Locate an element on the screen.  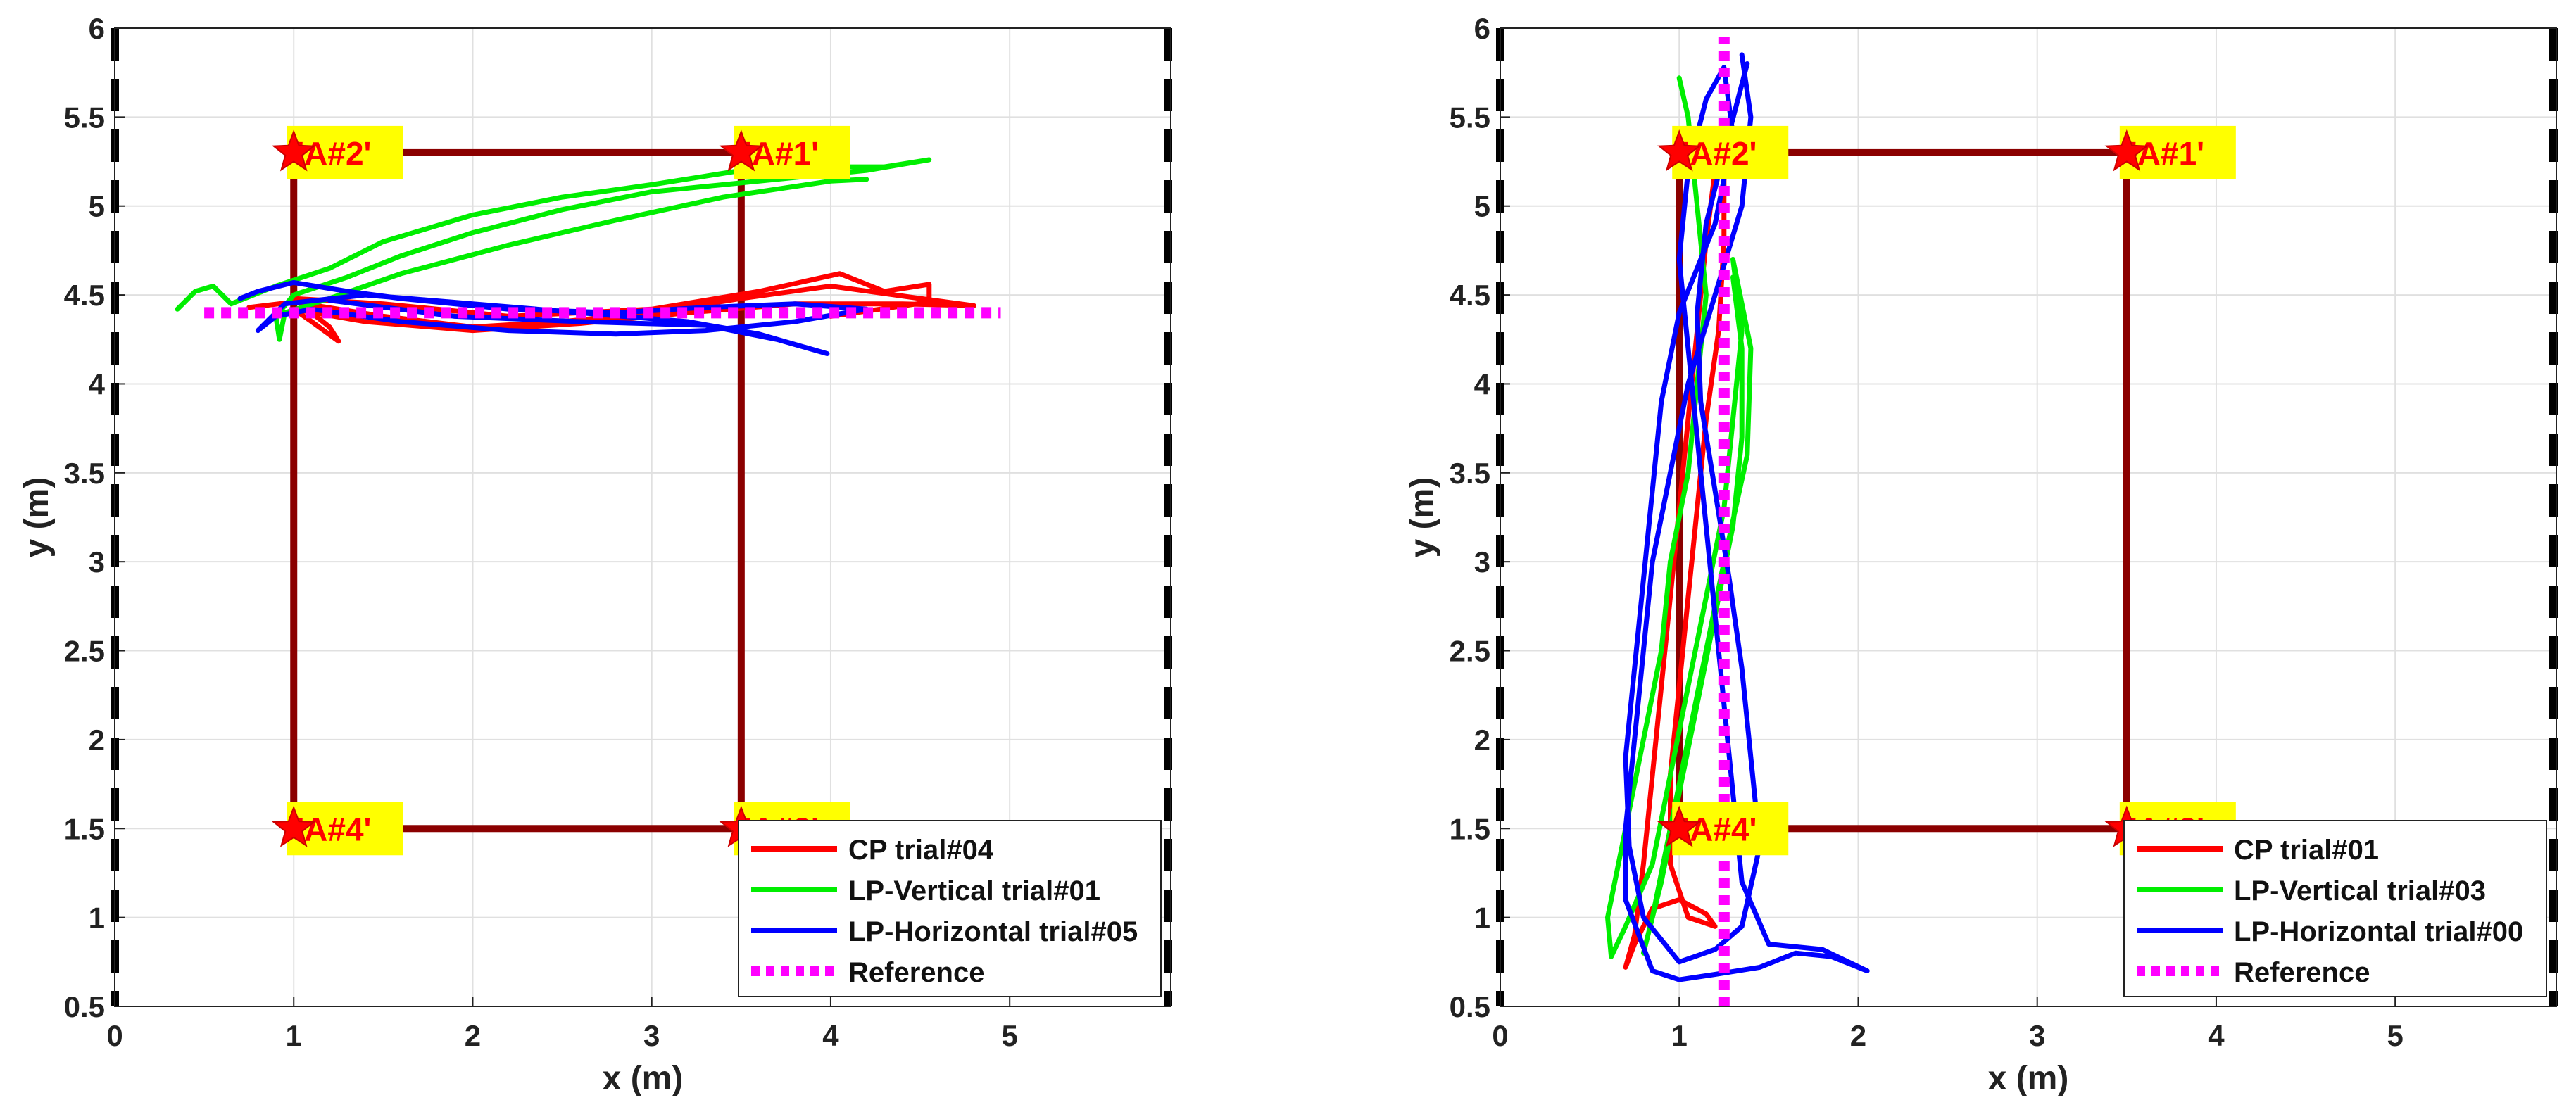
legend-entry: LP-Horizontal trial#05 is located at coordinates (993, 931).